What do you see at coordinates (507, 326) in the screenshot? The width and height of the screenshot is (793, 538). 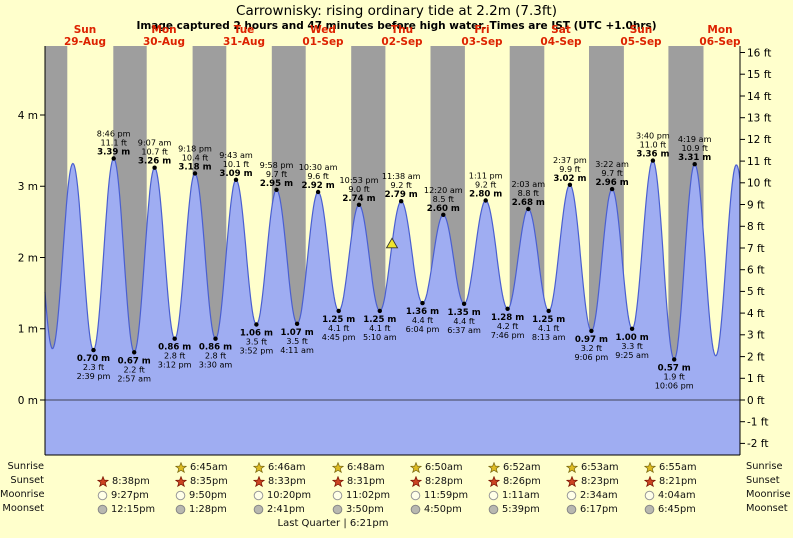 I see `tide-annotation-line: 4.2 ft` at bounding box center [507, 326].